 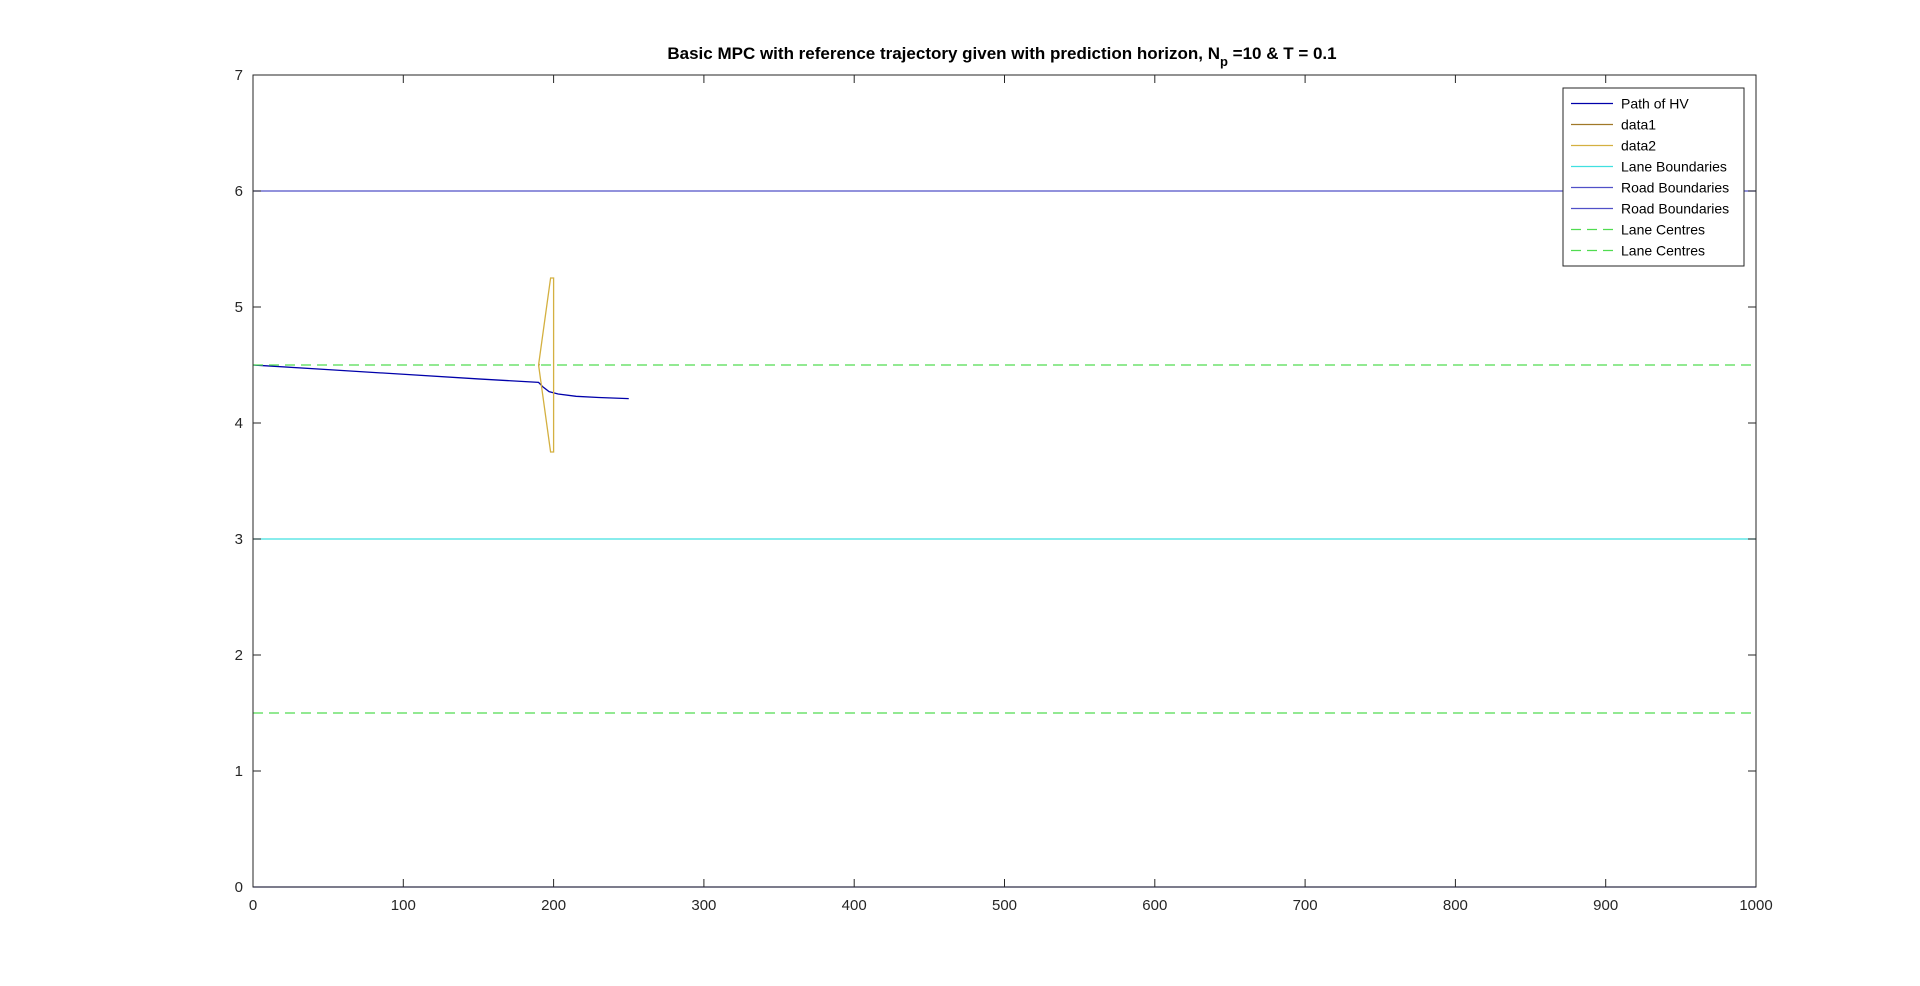 I want to click on legend-label-0: Path of HV, so click(x=1655, y=104).